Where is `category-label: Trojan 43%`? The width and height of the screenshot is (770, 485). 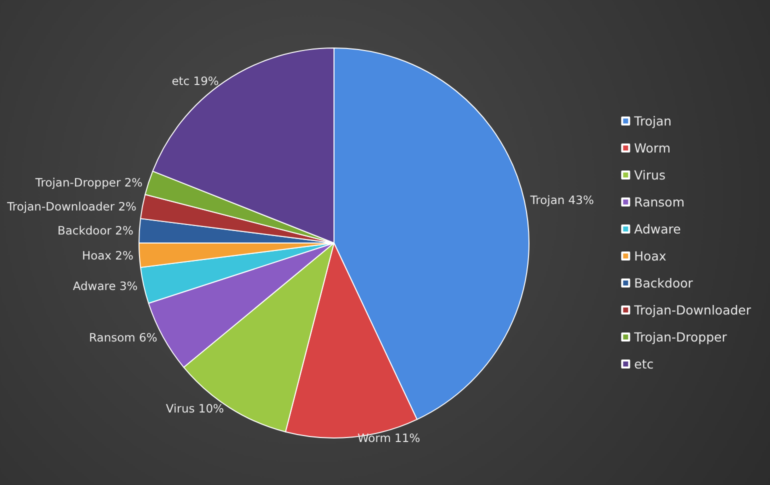 category-label: Trojan 43% is located at coordinates (562, 200).